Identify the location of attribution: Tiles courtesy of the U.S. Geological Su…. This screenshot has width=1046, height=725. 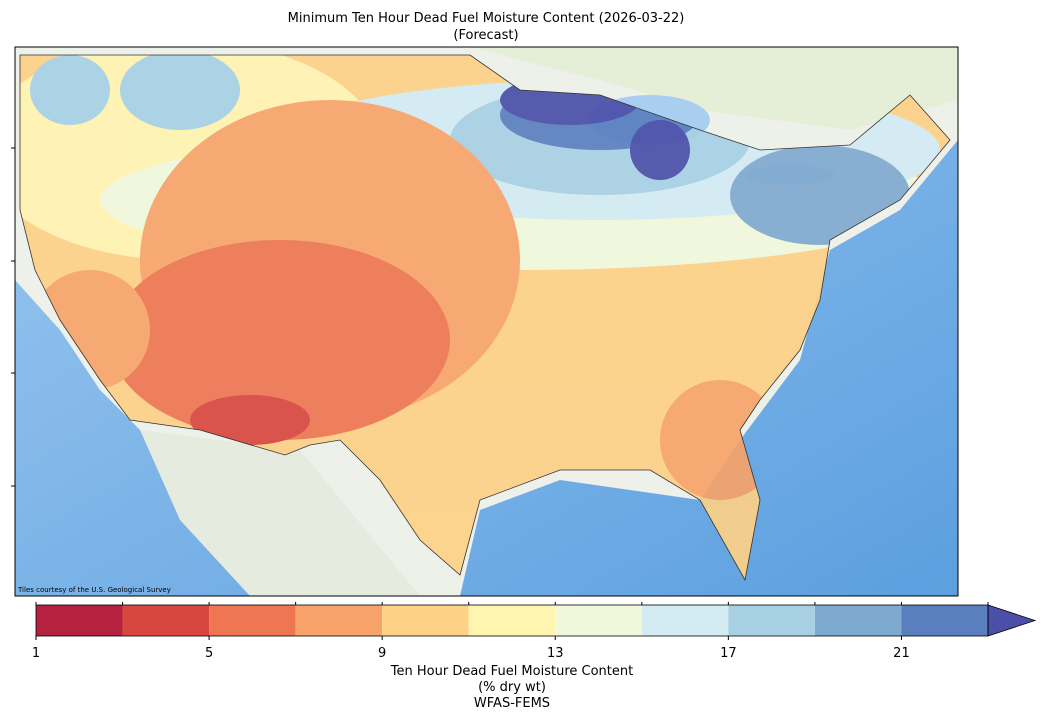
(94, 590).